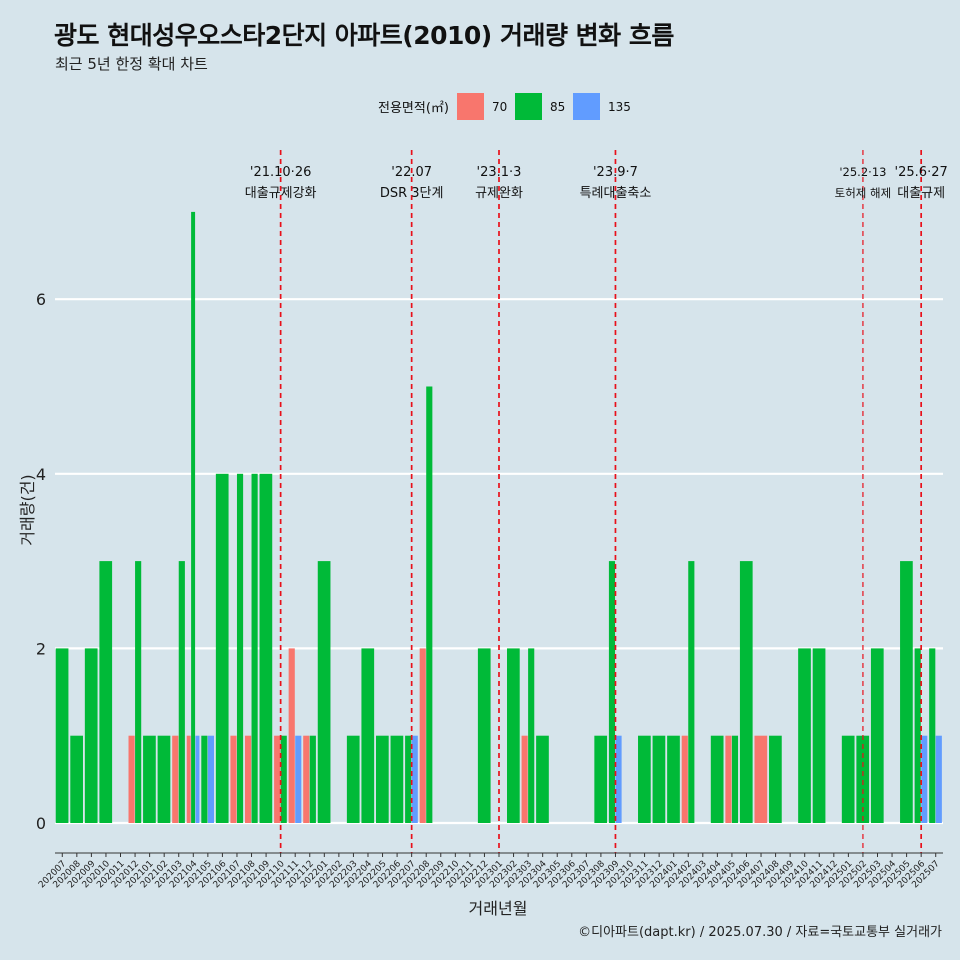  What do you see at coordinates (27, 509) in the screenshot?
I see `y-axis-title: 거래량(건)` at bounding box center [27, 509].